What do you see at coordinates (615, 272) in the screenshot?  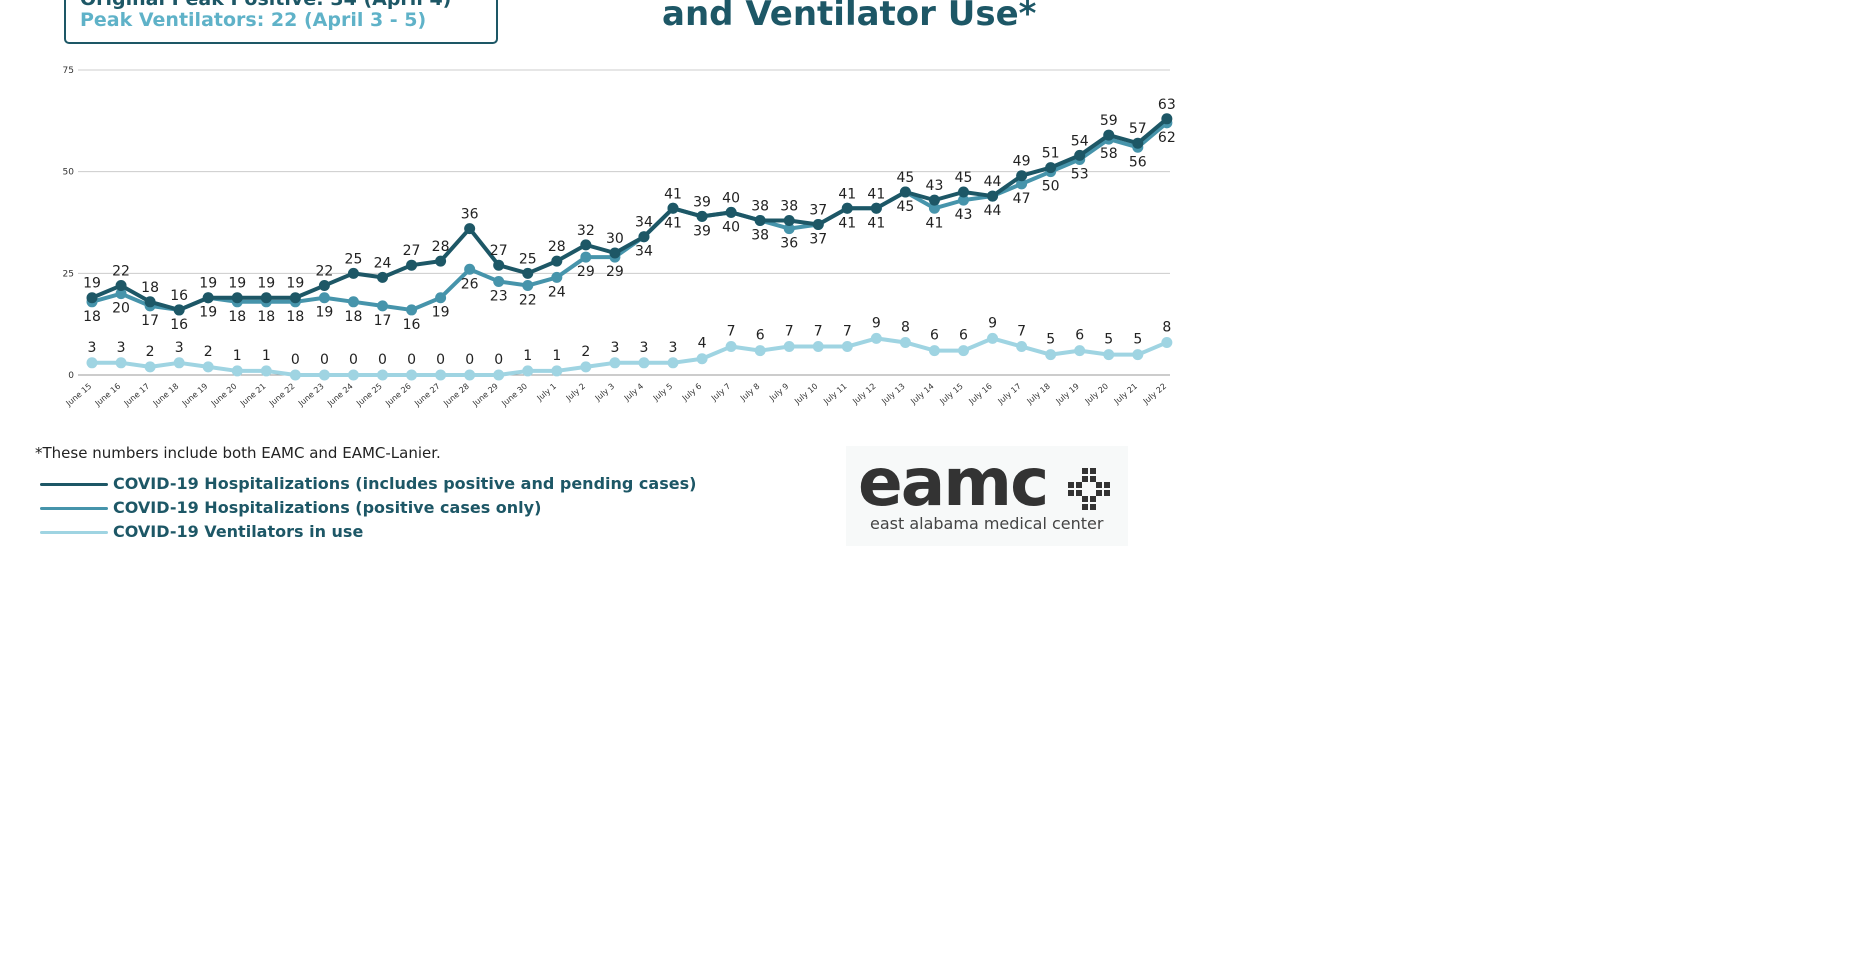 I see `data-label-hosp-pos: 29` at bounding box center [615, 272].